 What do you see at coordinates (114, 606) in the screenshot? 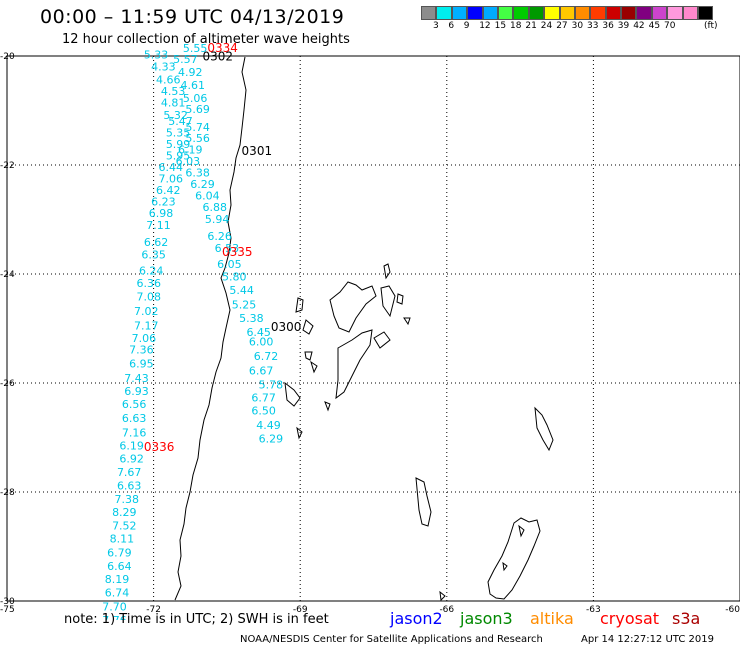
I see `wave-height-value: 7.70` at bounding box center [114, 606].